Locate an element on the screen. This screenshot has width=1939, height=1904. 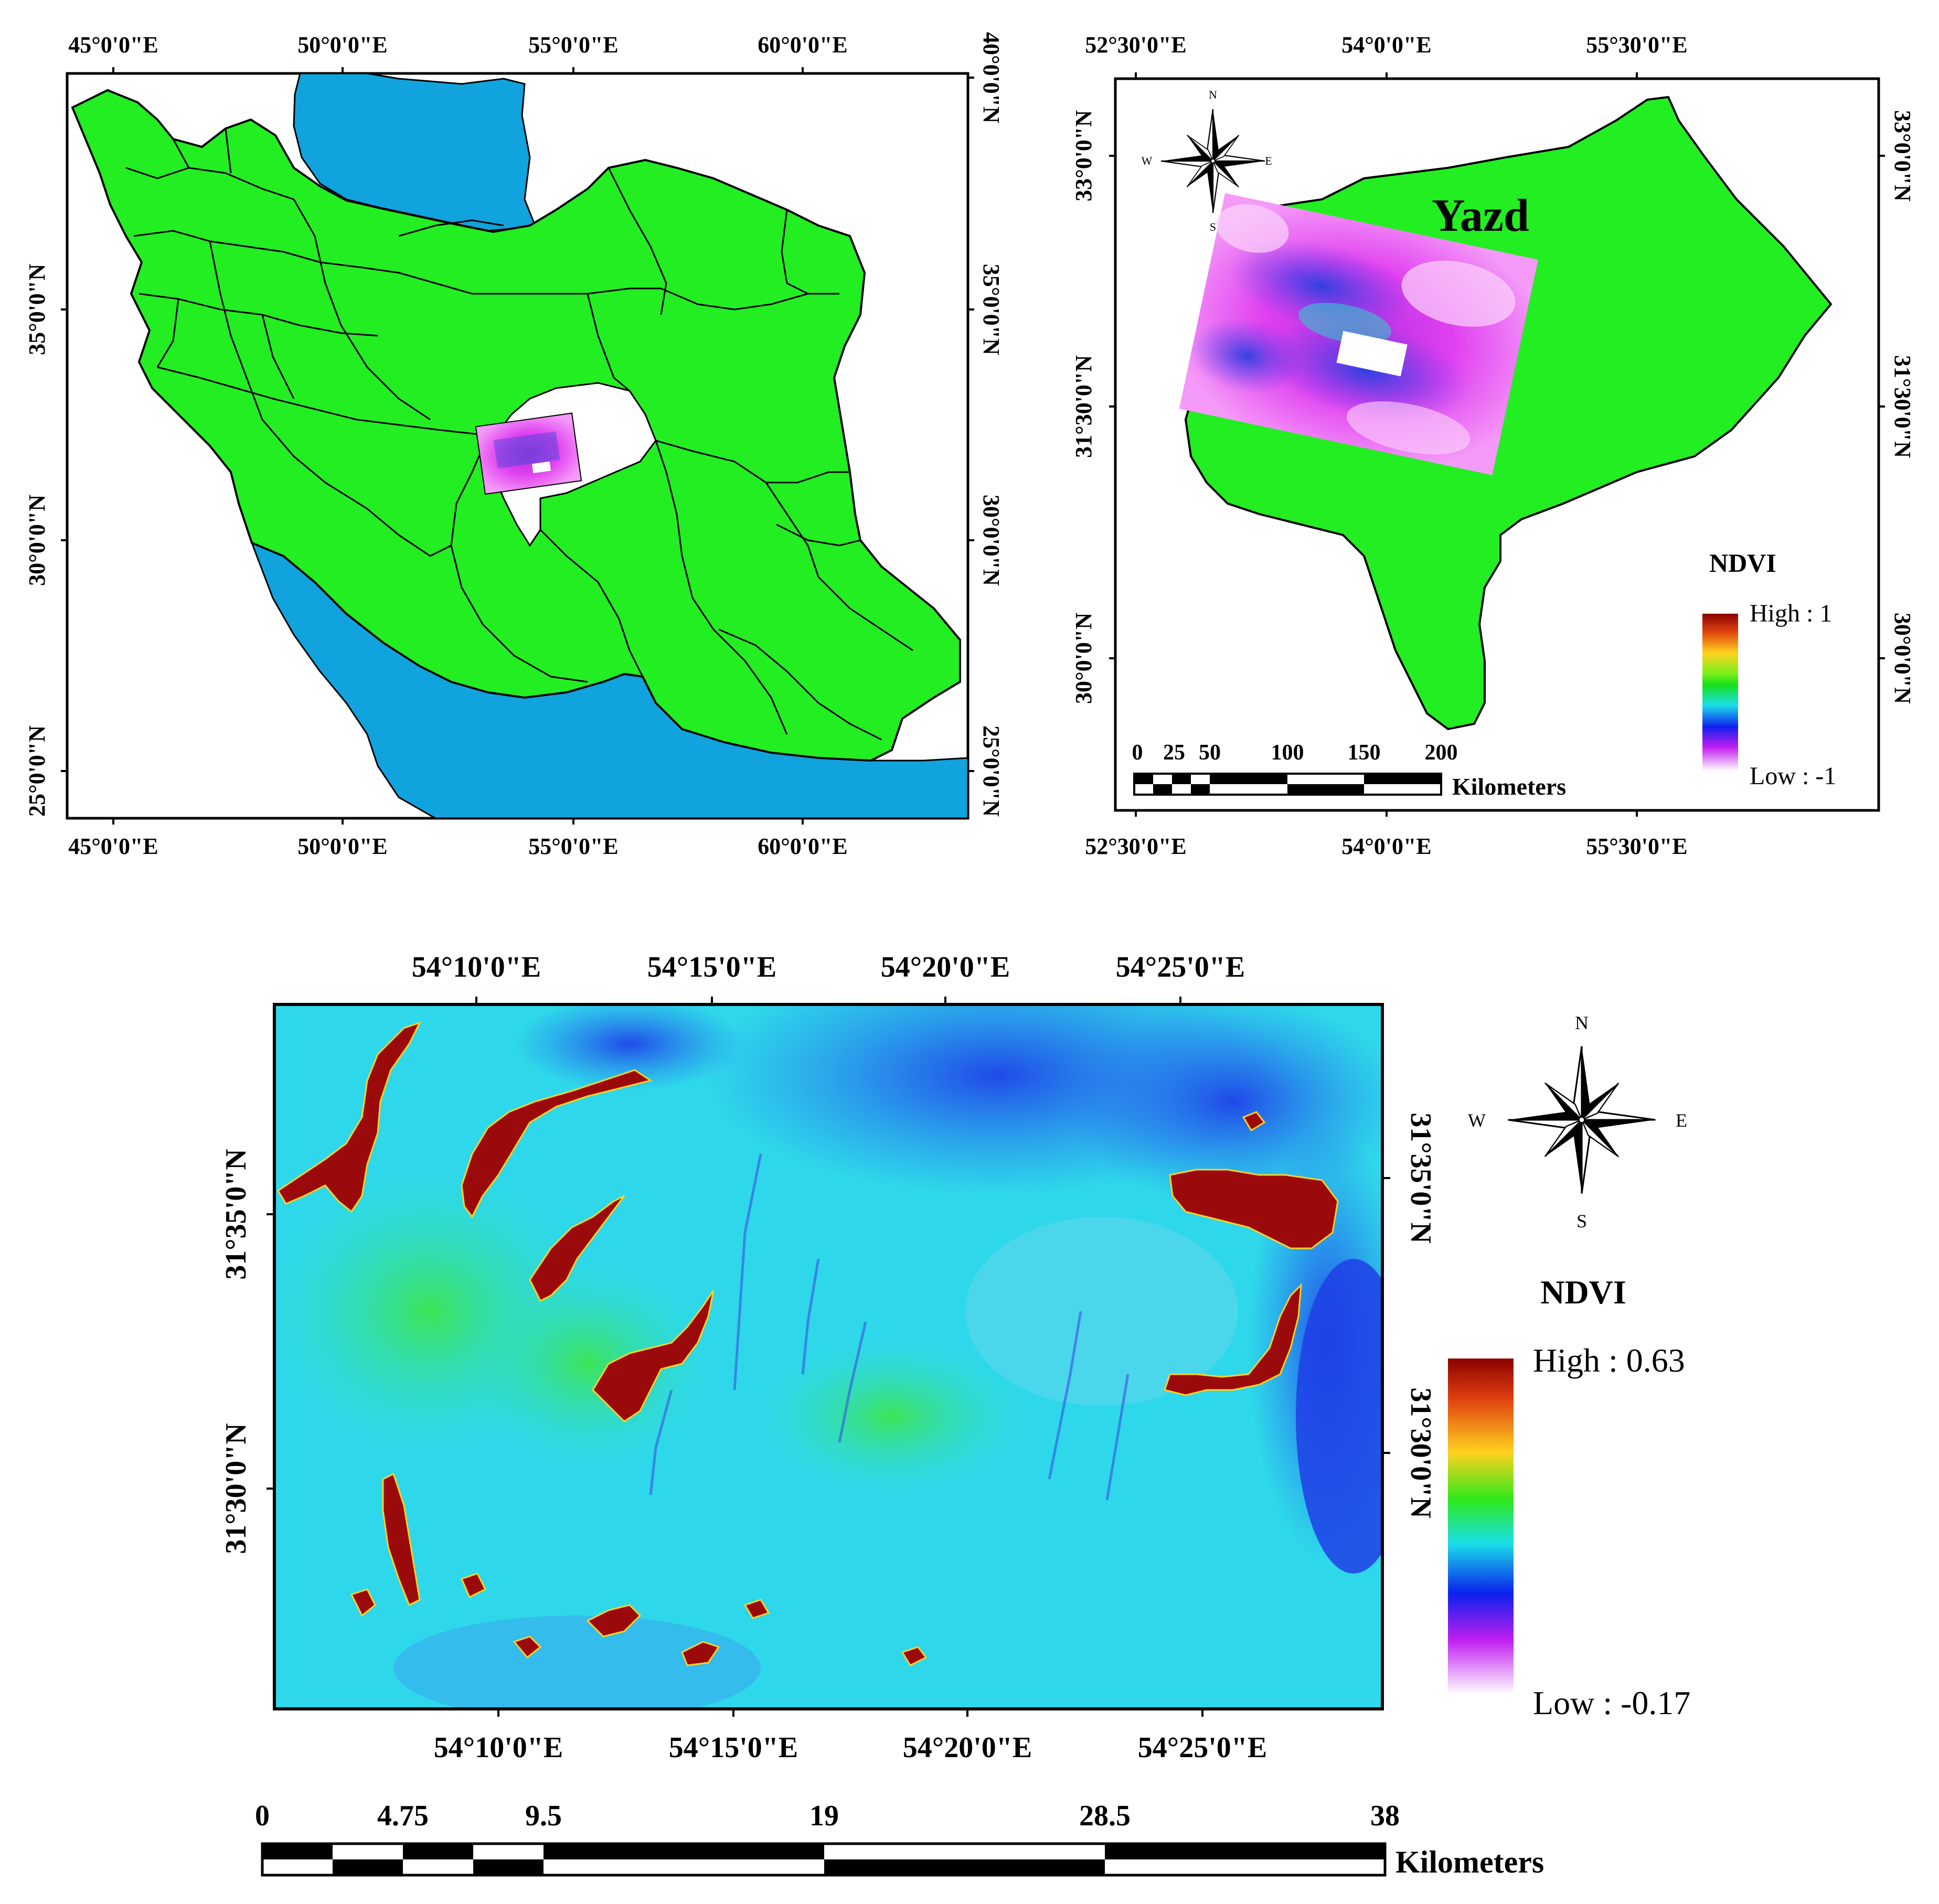
detail-compass-w: W is located at coordinates (1477, 1121).